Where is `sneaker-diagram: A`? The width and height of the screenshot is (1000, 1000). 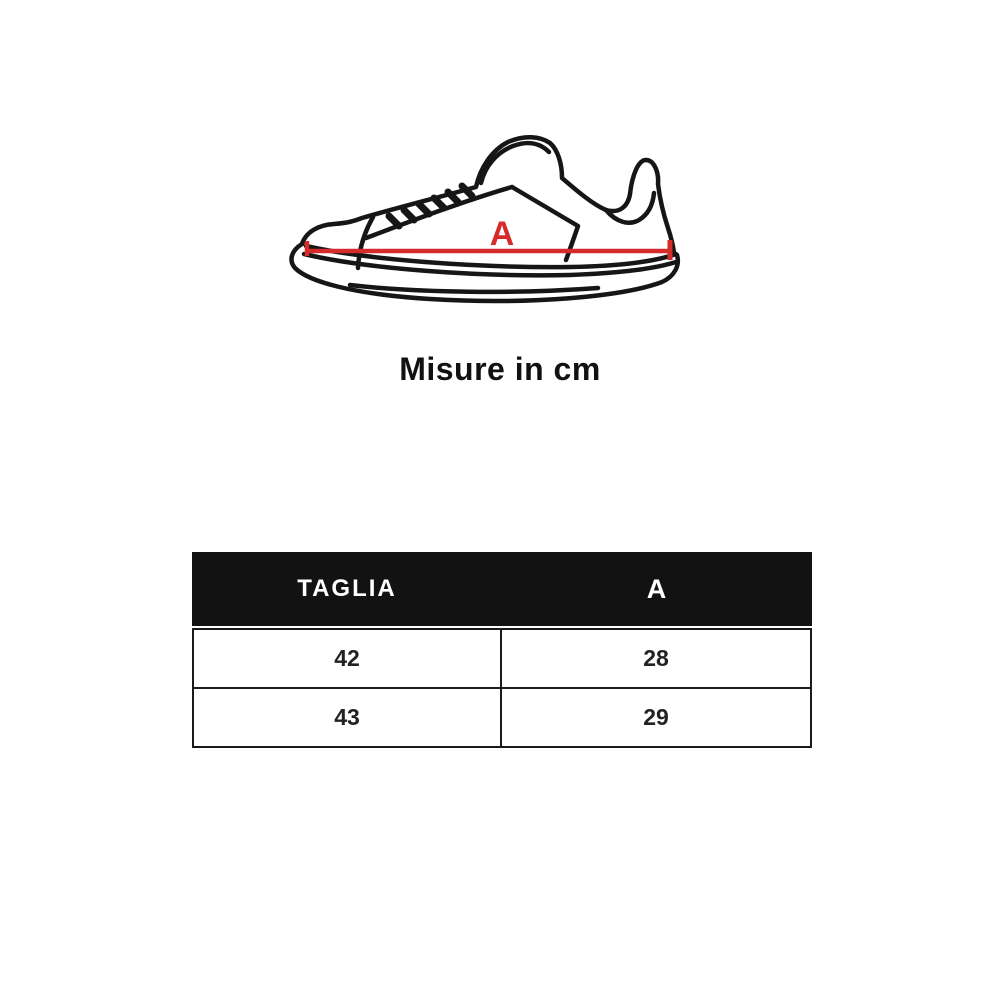 sneaker-diagram: A is located at coordinates (484, 219).